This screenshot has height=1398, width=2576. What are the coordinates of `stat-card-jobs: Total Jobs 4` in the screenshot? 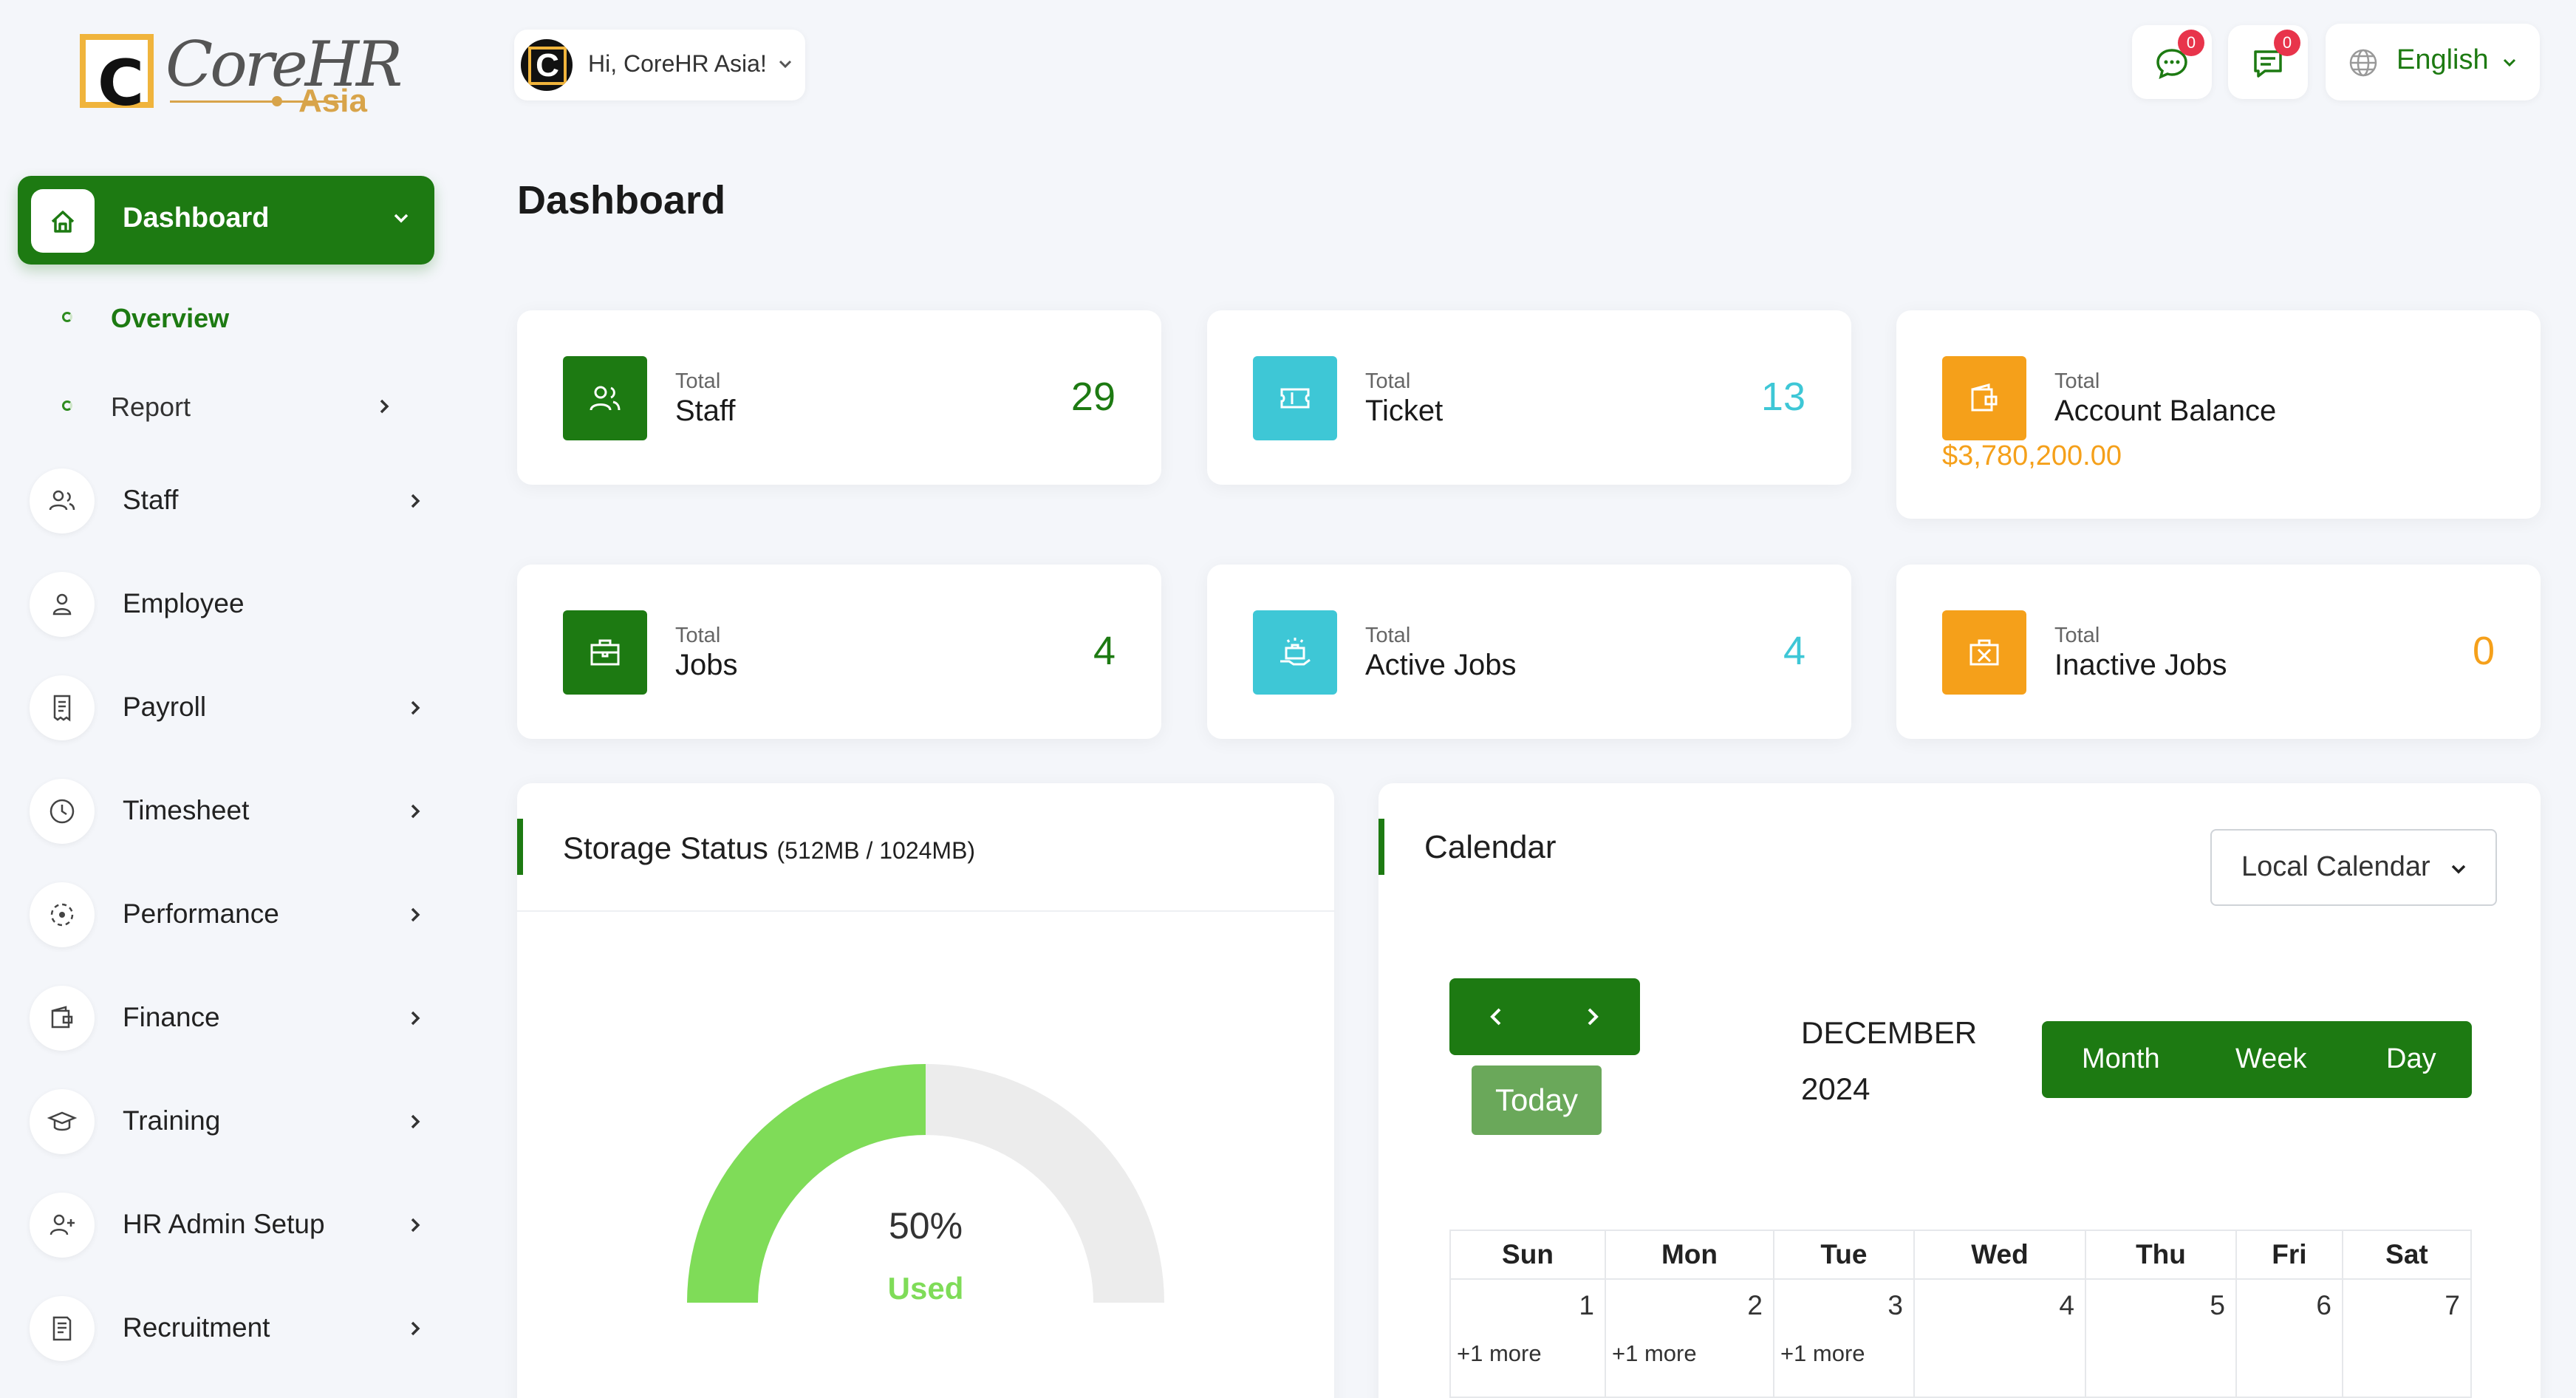 It's located at (839, 652).